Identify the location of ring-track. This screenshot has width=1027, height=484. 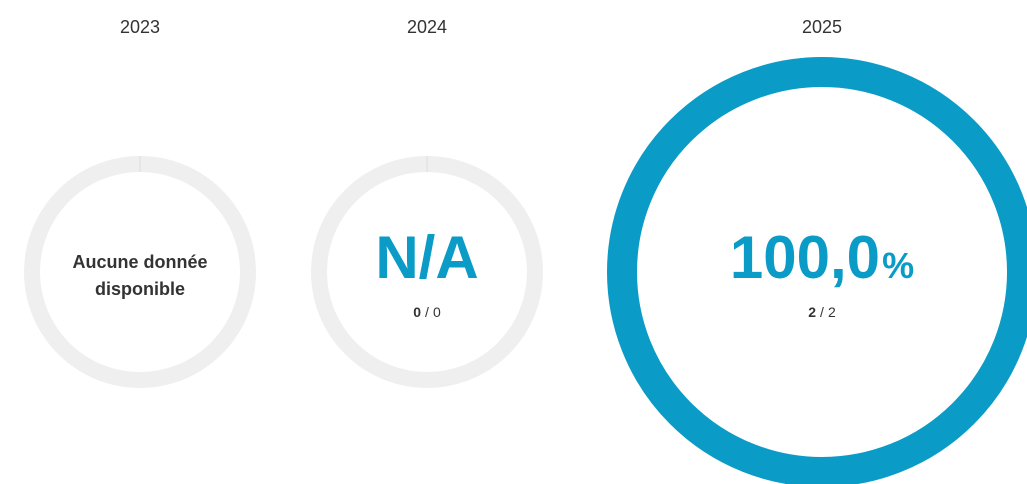
(140, 272).